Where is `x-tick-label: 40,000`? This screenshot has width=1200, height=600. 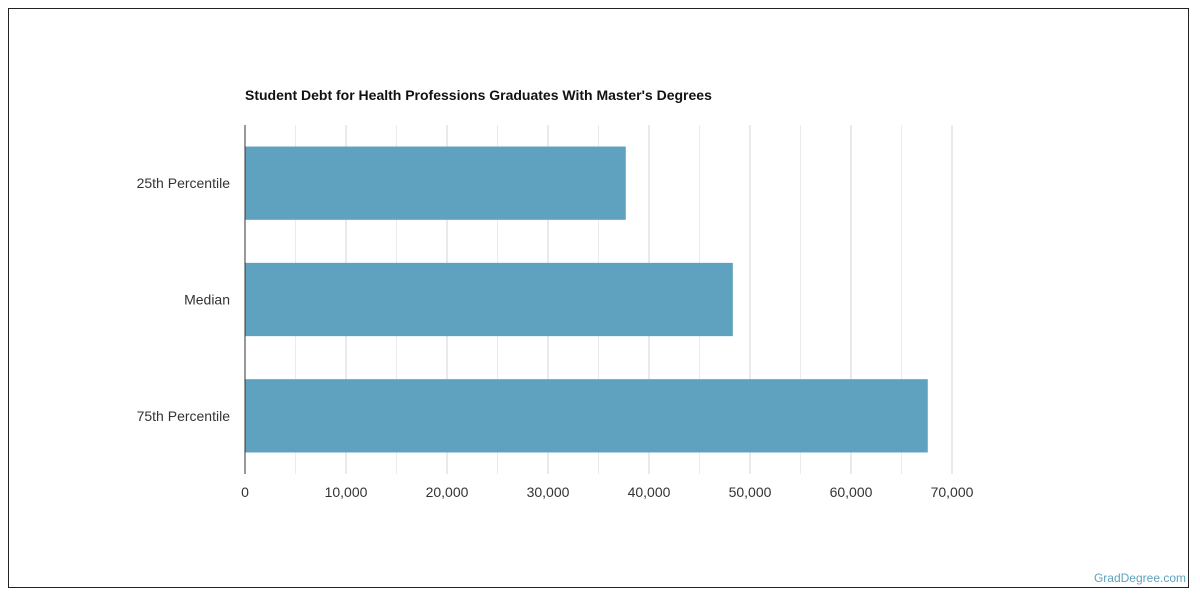
x-tick-label: 40,000 is located at coordinates (649, 492).